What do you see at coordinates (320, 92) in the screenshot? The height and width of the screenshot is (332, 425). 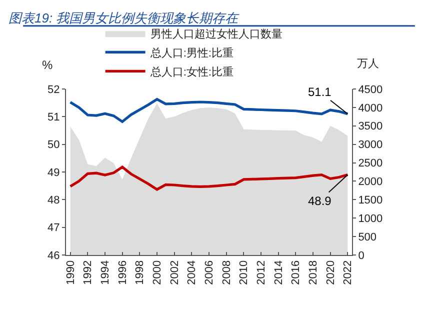 I see `annotation: 51.1` at bounding box center [320, 92].